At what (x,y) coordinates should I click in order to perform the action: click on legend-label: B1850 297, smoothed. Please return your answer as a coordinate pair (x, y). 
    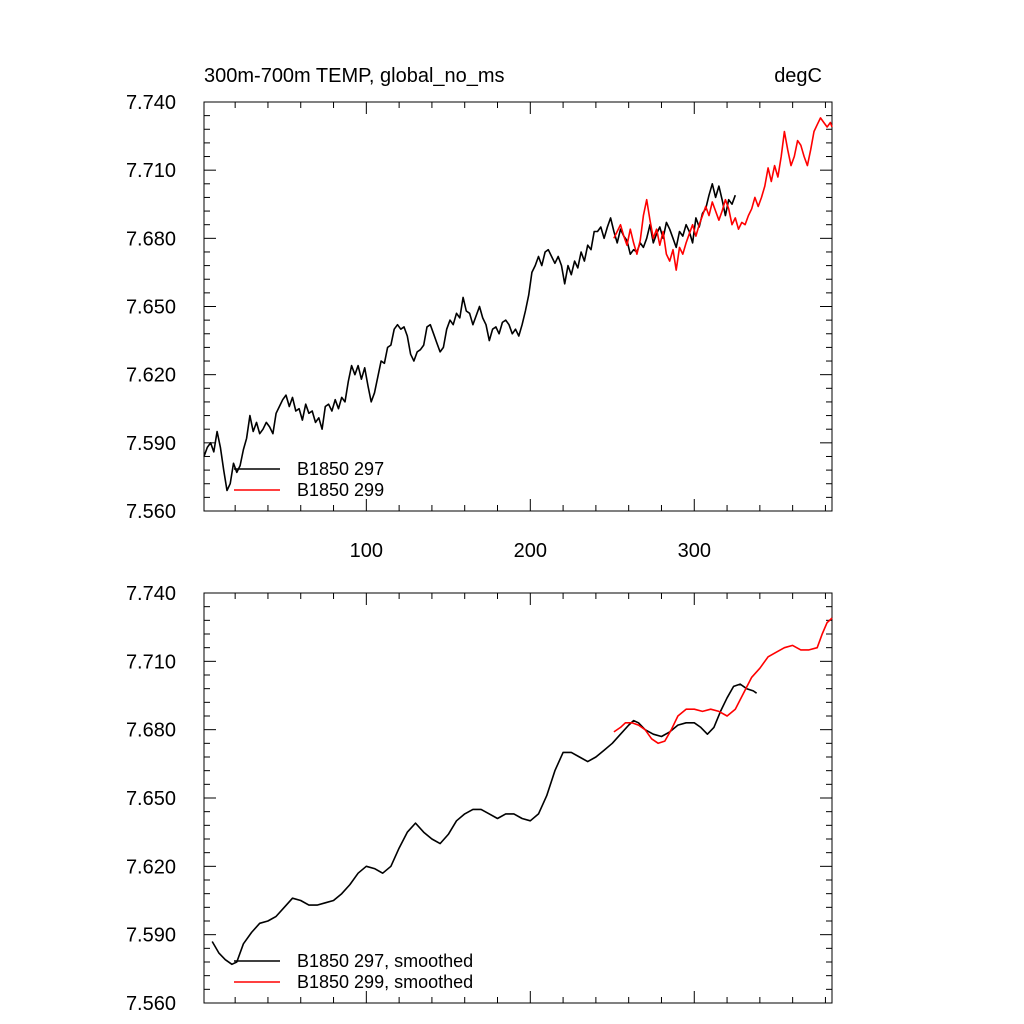
    Looking at the image, I should click on (385, 961).